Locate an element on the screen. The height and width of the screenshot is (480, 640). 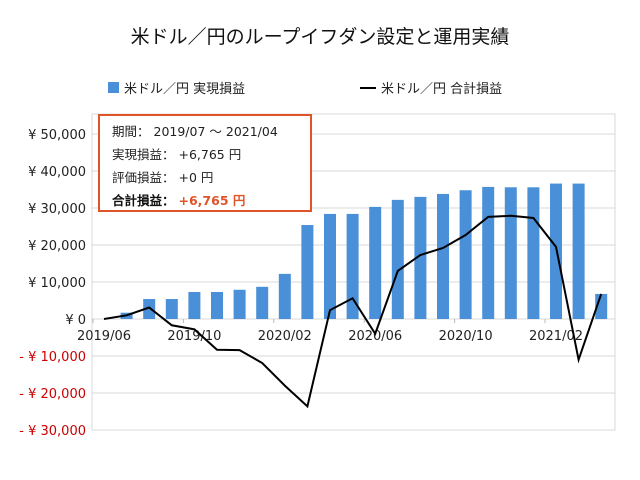
legend-item-realized: 米ドル／円 実現損益 is located at coordinates (176, 87).